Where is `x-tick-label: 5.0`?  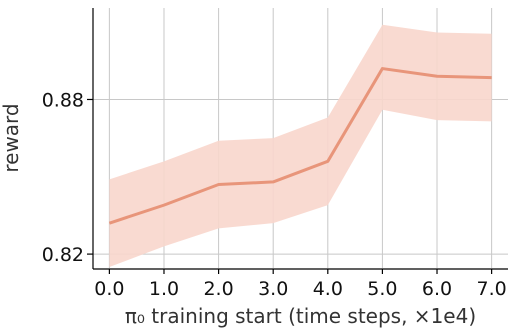
x-tick-label: 5.0 is located at coordinates (382, 289).